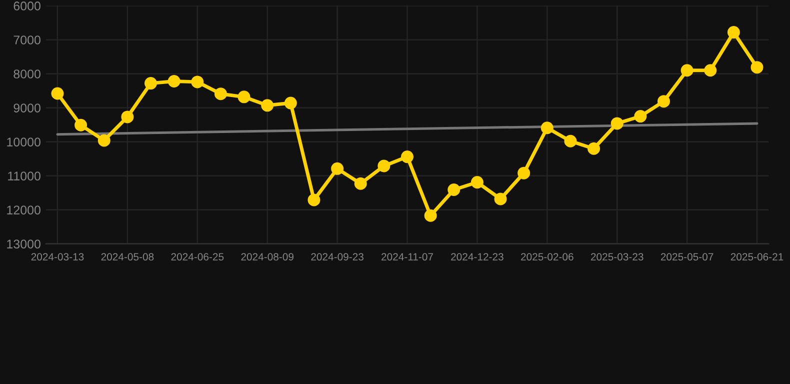 This screenshot has width=790, height=384. Describe the element at coordinates (27, 6) in the screenshot. I see `y-tick-label: 6000` at that location.